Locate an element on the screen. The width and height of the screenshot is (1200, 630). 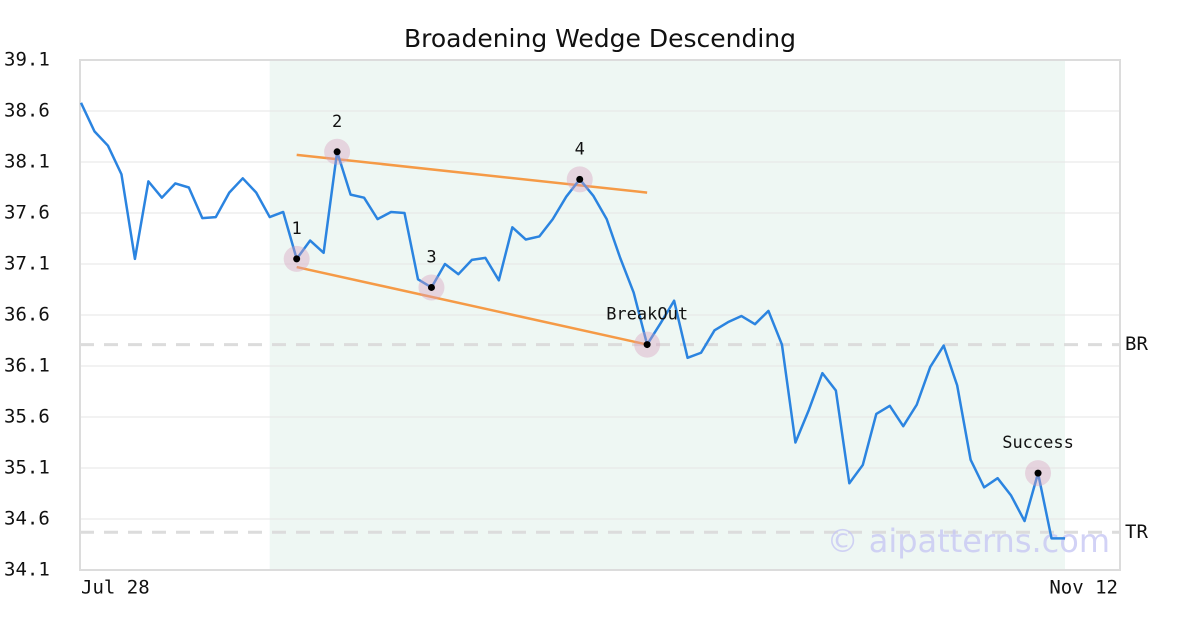
point-label: 3 is located at coordinates (431, 257).